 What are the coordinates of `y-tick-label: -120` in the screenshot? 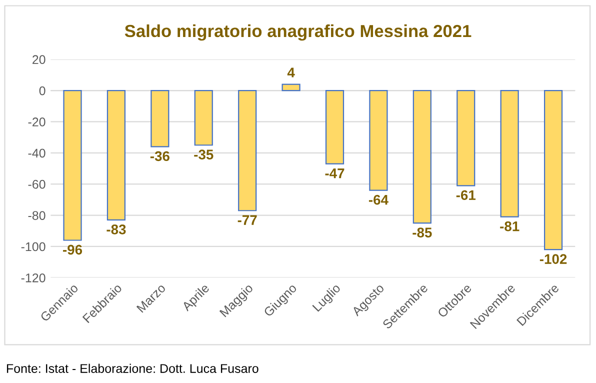 It's located at (33, 277).